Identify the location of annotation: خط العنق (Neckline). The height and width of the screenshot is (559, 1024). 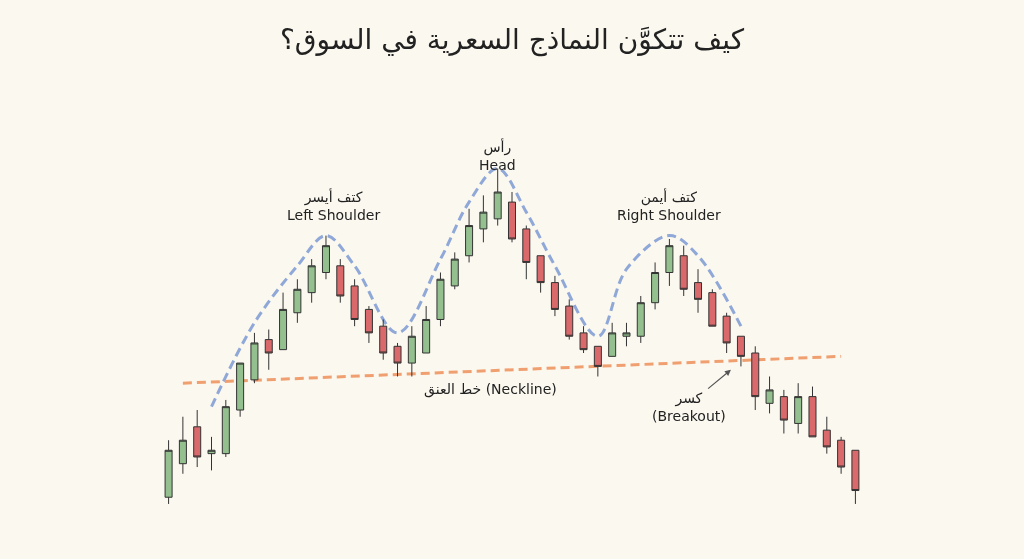
(490, 389).